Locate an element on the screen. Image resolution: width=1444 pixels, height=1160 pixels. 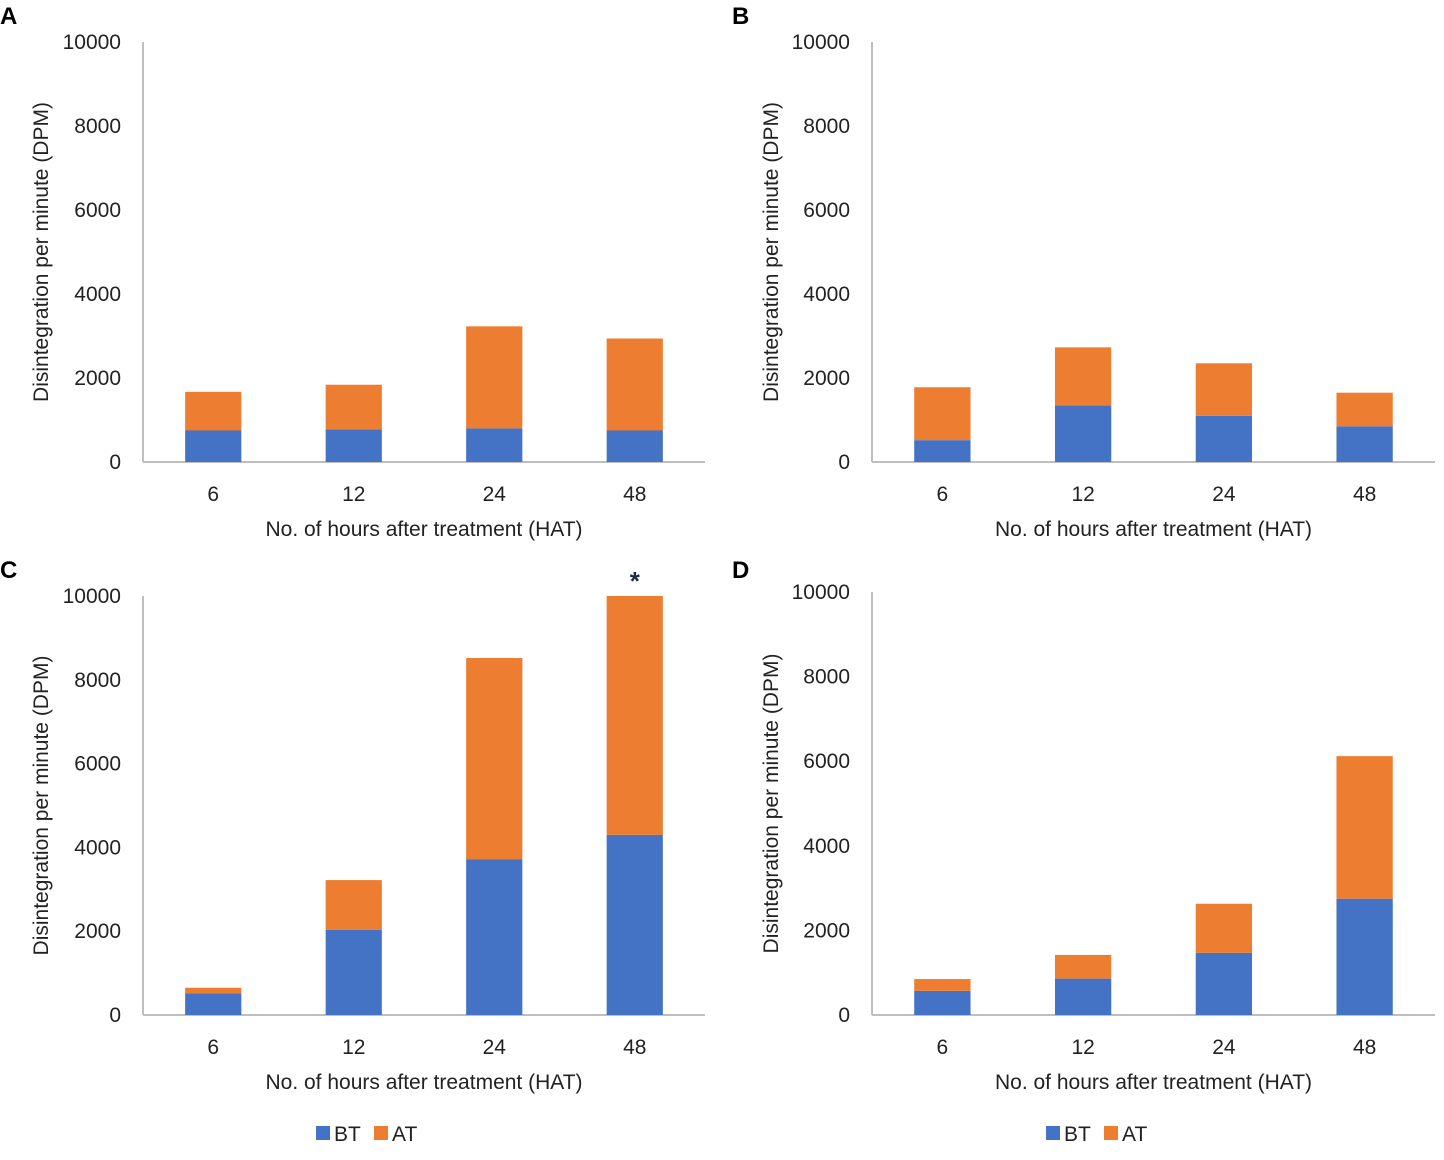
significance-marker: * is located at coordinates (635, 581).